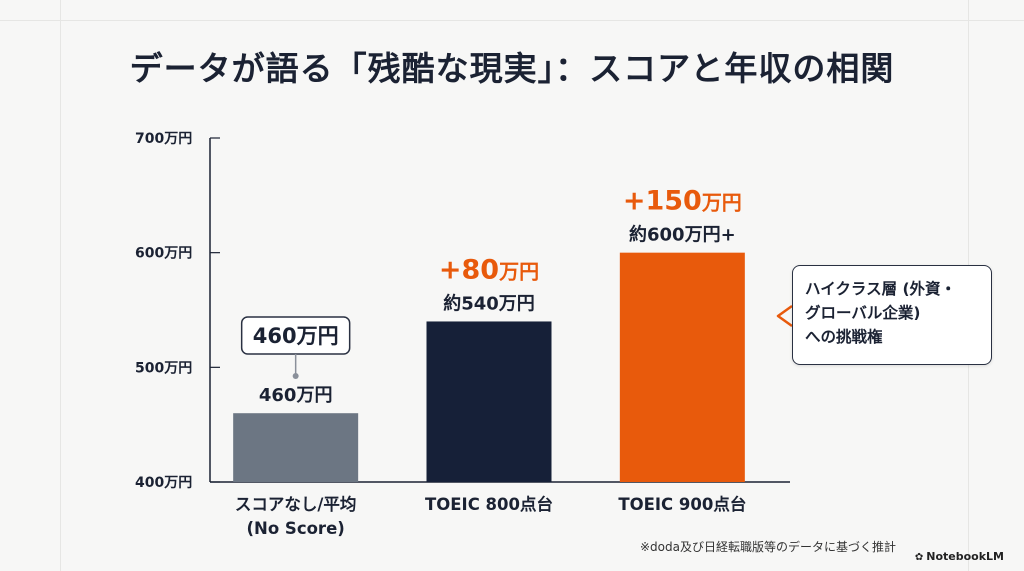 The width and height of the screenshot is (1024, 571). I want to click on y-tick-label: 700万円, so click(163, 139).